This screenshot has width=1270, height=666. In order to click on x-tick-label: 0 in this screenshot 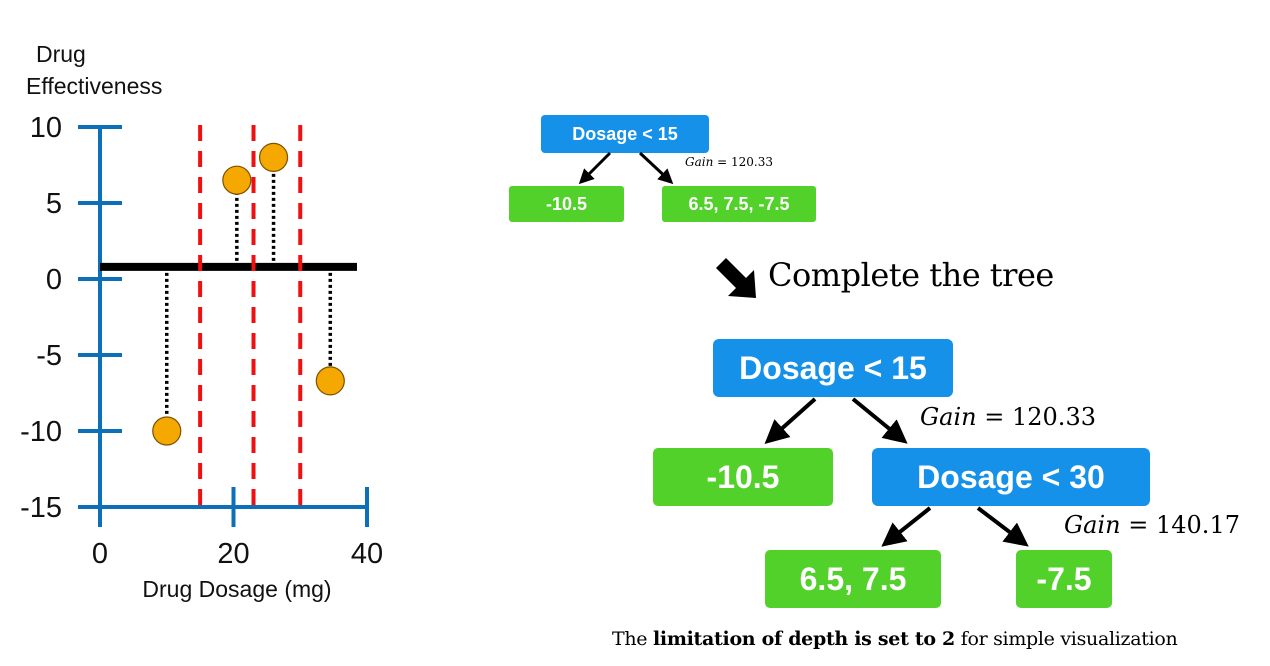, I will do `click(100, 554)`.